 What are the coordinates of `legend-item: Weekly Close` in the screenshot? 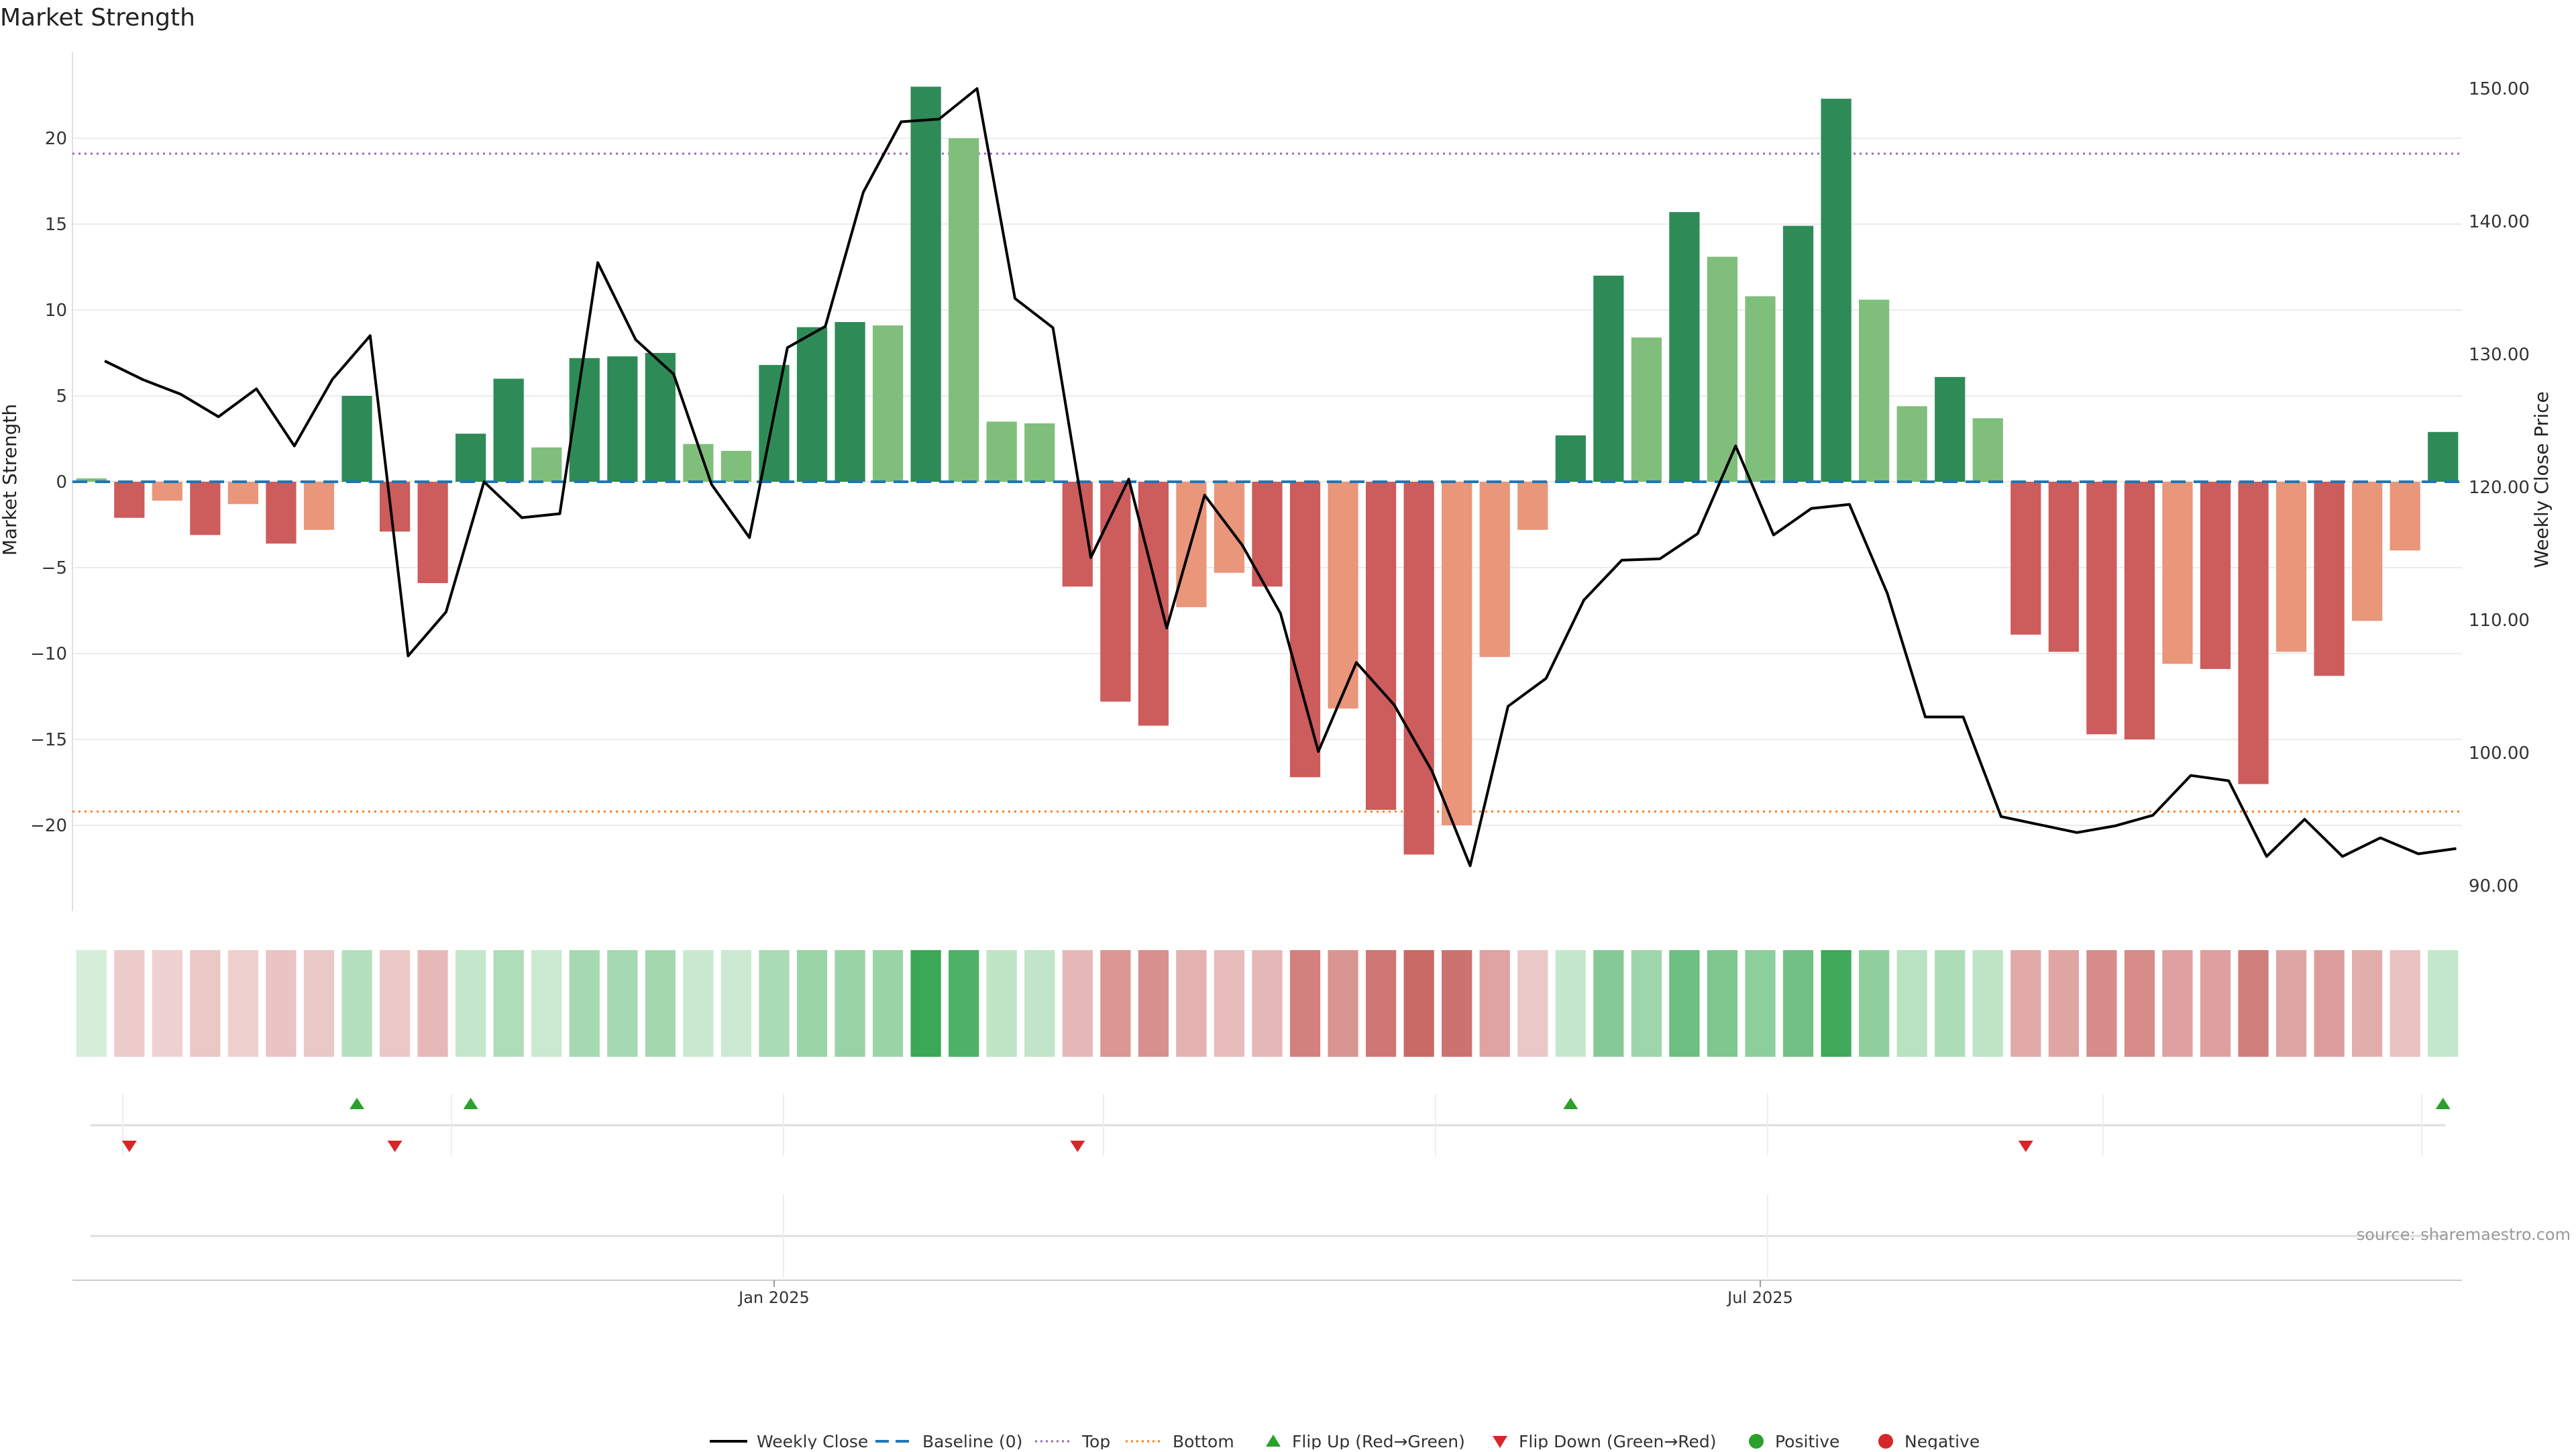 It's located at (789, 1441).